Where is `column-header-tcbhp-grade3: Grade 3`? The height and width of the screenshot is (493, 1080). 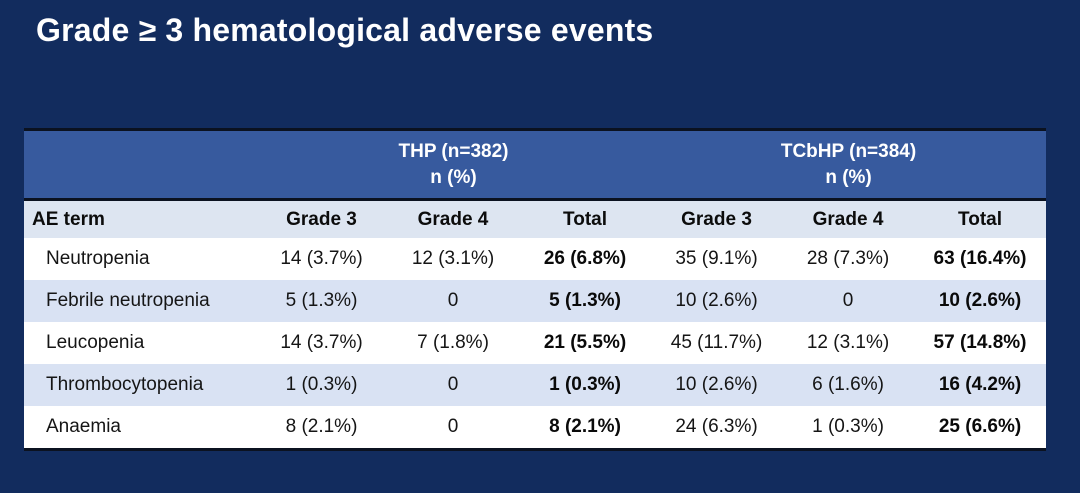
column-header-tcbhp-grade3: Grade 3 is located at coordinates (717, 218).